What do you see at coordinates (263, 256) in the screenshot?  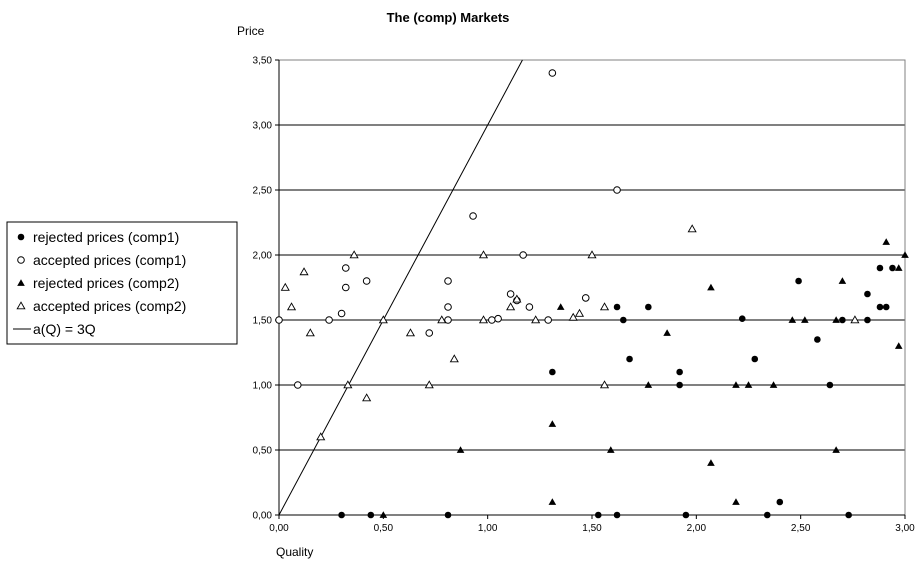 I see `y-tick-label: 2,00` at bounding box center [263, 256].